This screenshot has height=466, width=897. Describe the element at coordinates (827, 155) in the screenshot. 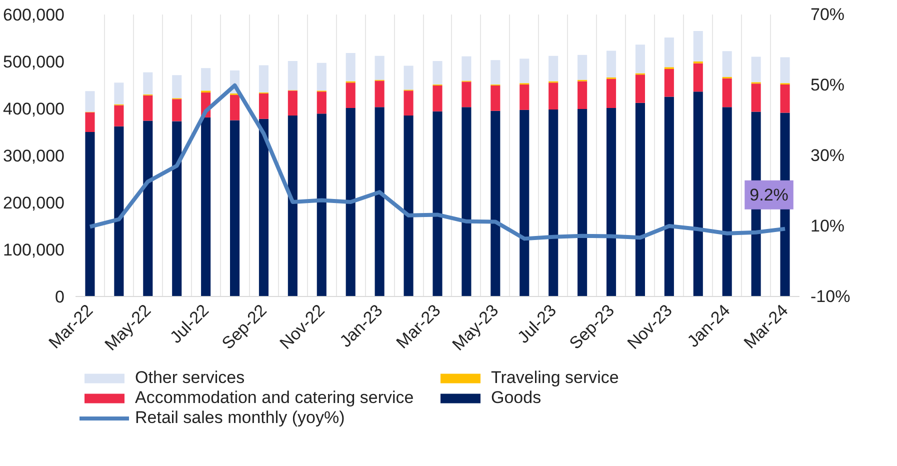

I see `y2-tick-label: 30%` at that location.